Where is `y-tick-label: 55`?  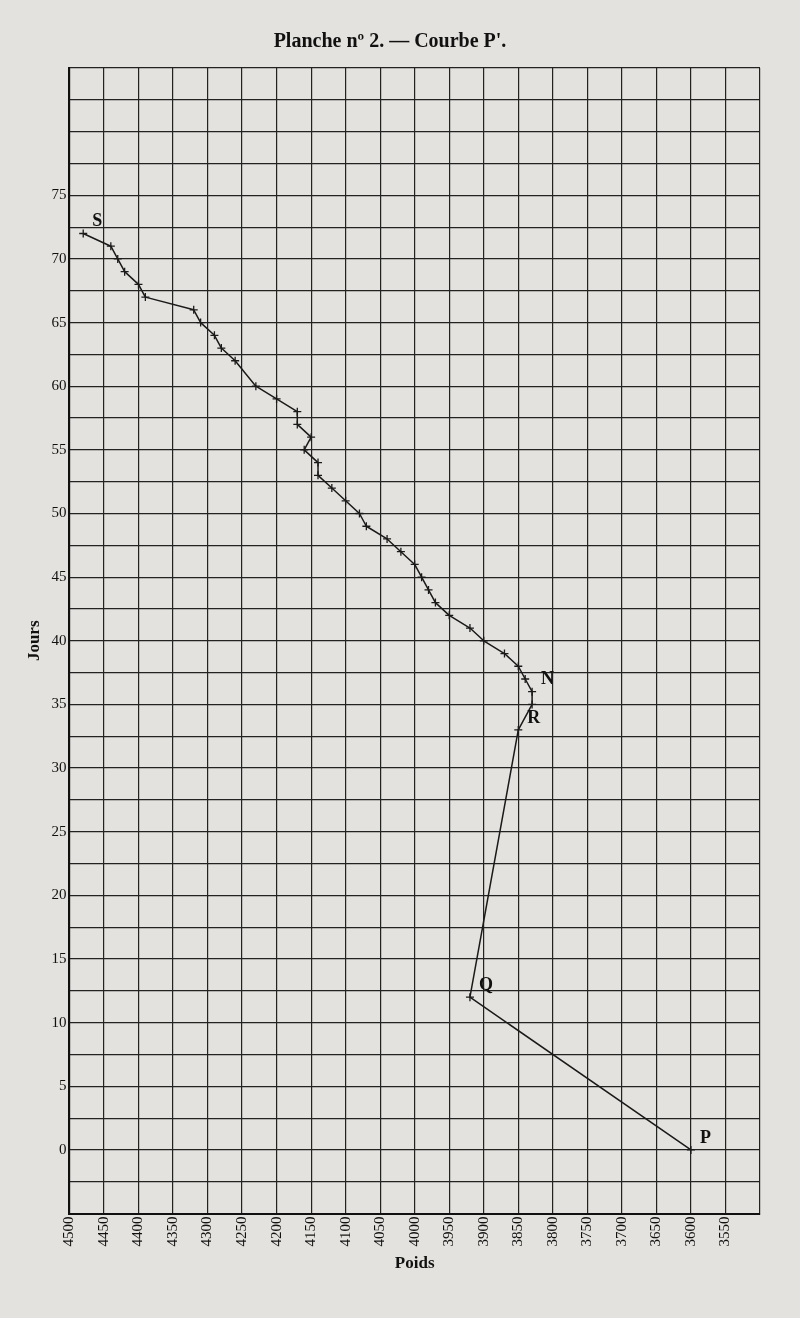 y-tick-label: 55 is located at coordinates (59, 448).